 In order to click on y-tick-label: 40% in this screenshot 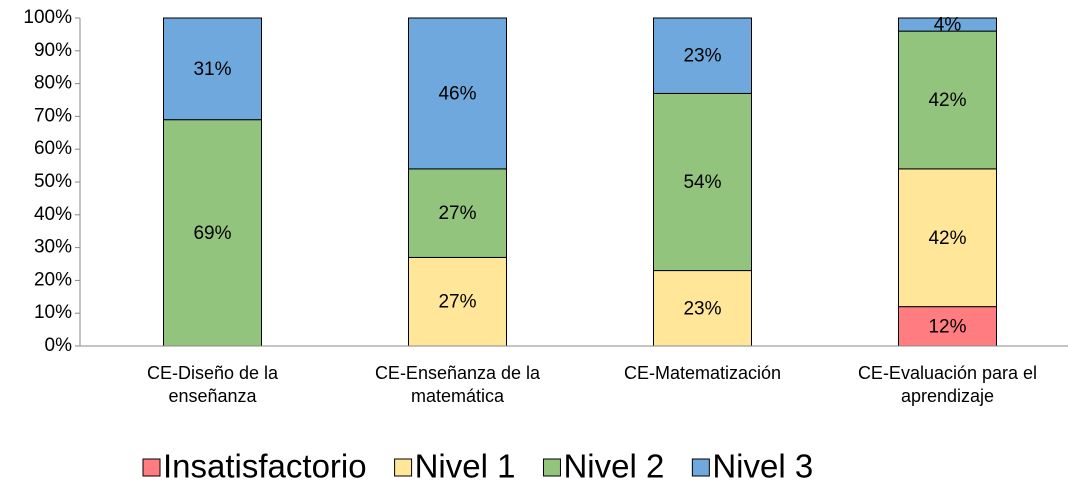, I will do `click(53, 214)`.